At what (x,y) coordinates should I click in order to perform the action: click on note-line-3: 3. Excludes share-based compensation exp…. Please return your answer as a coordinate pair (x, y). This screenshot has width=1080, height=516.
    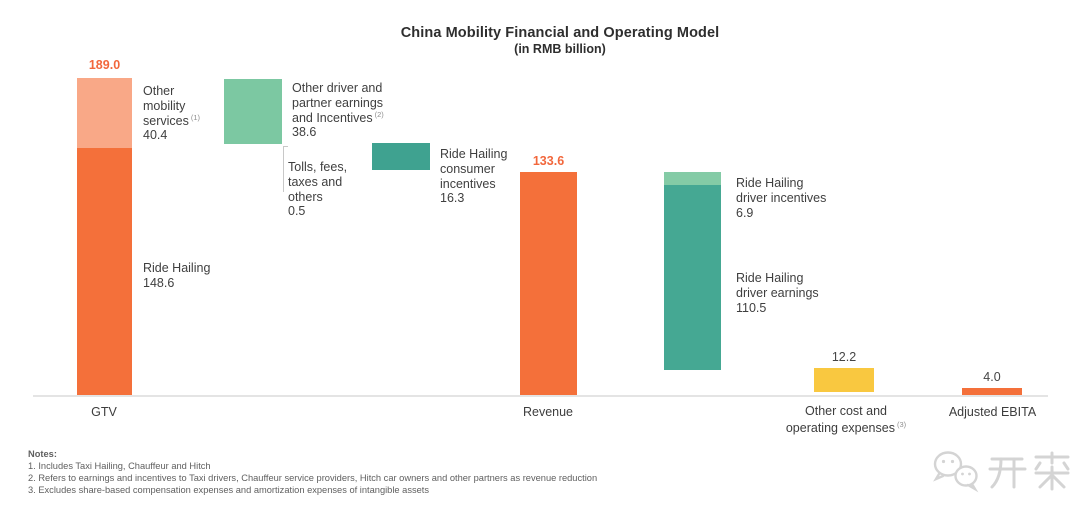
    Looking at the image, I should click on (229, 490).